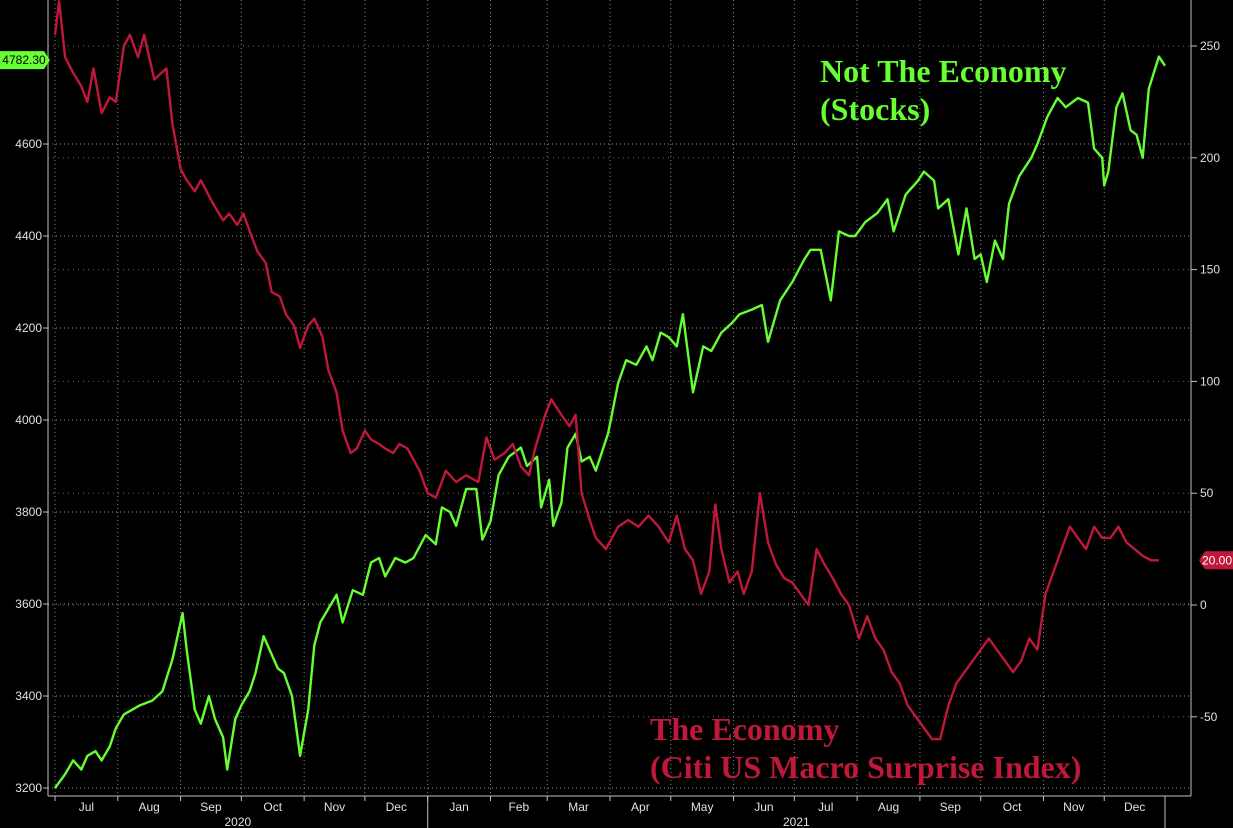 The image size is (1233, 828). I want to click on annotation-label: Not The Economy, so click(943, 71).